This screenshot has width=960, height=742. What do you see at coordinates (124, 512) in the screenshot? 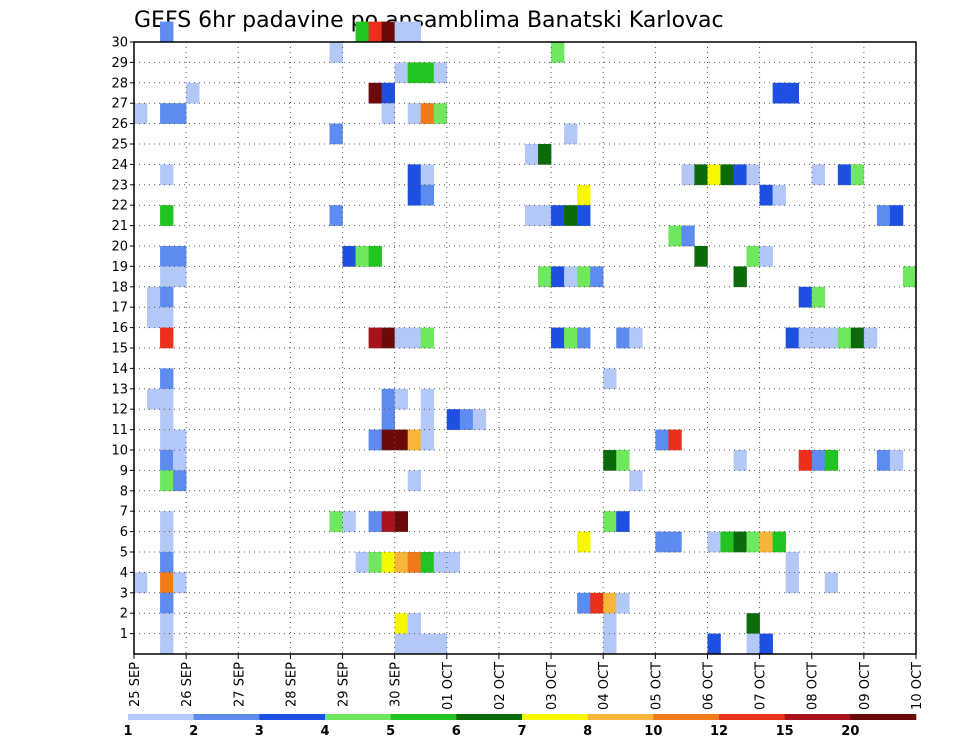
I see `y-tick-label: 7` at bounding box center [124, 512].